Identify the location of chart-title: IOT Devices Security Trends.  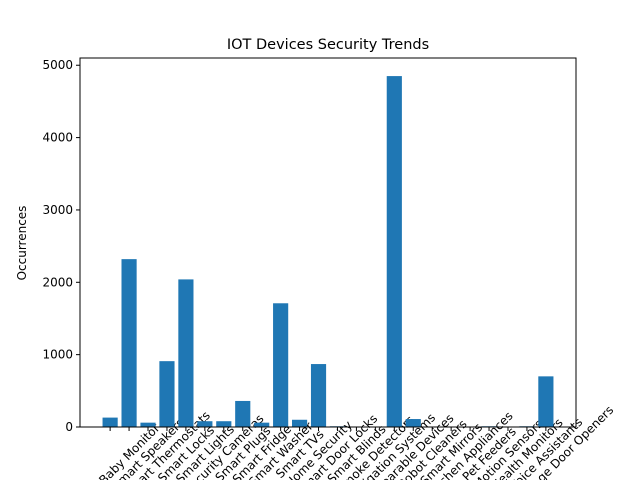
(328, 45).